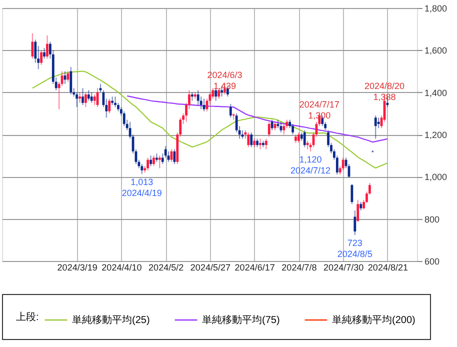 This screenshot has height=347, width=457. What do you see at coordinates (436, 135) in the screenshot?
I see `y-tick-label: 1,200` at bounding box center [436, 135].